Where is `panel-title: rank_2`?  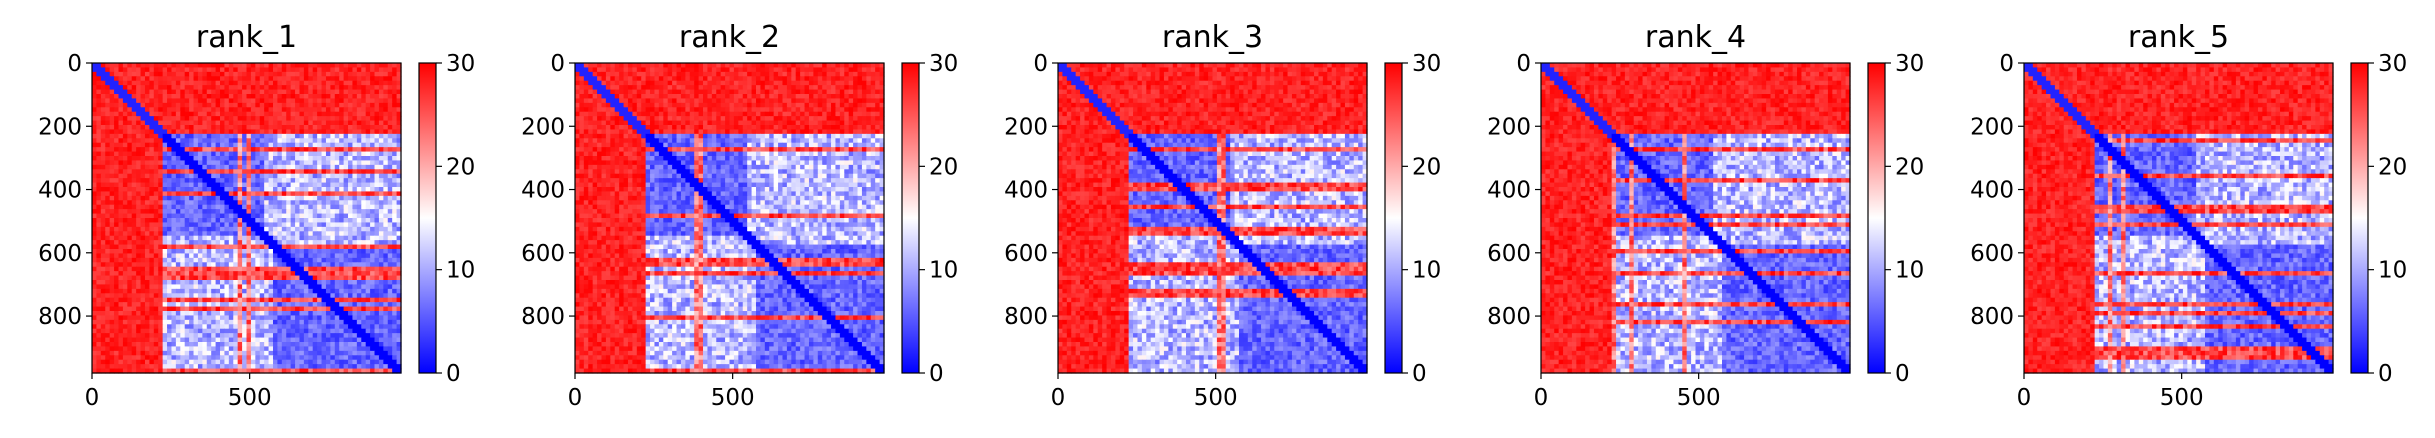 panel-title: rank_2 is located at coordinates (729, 37).